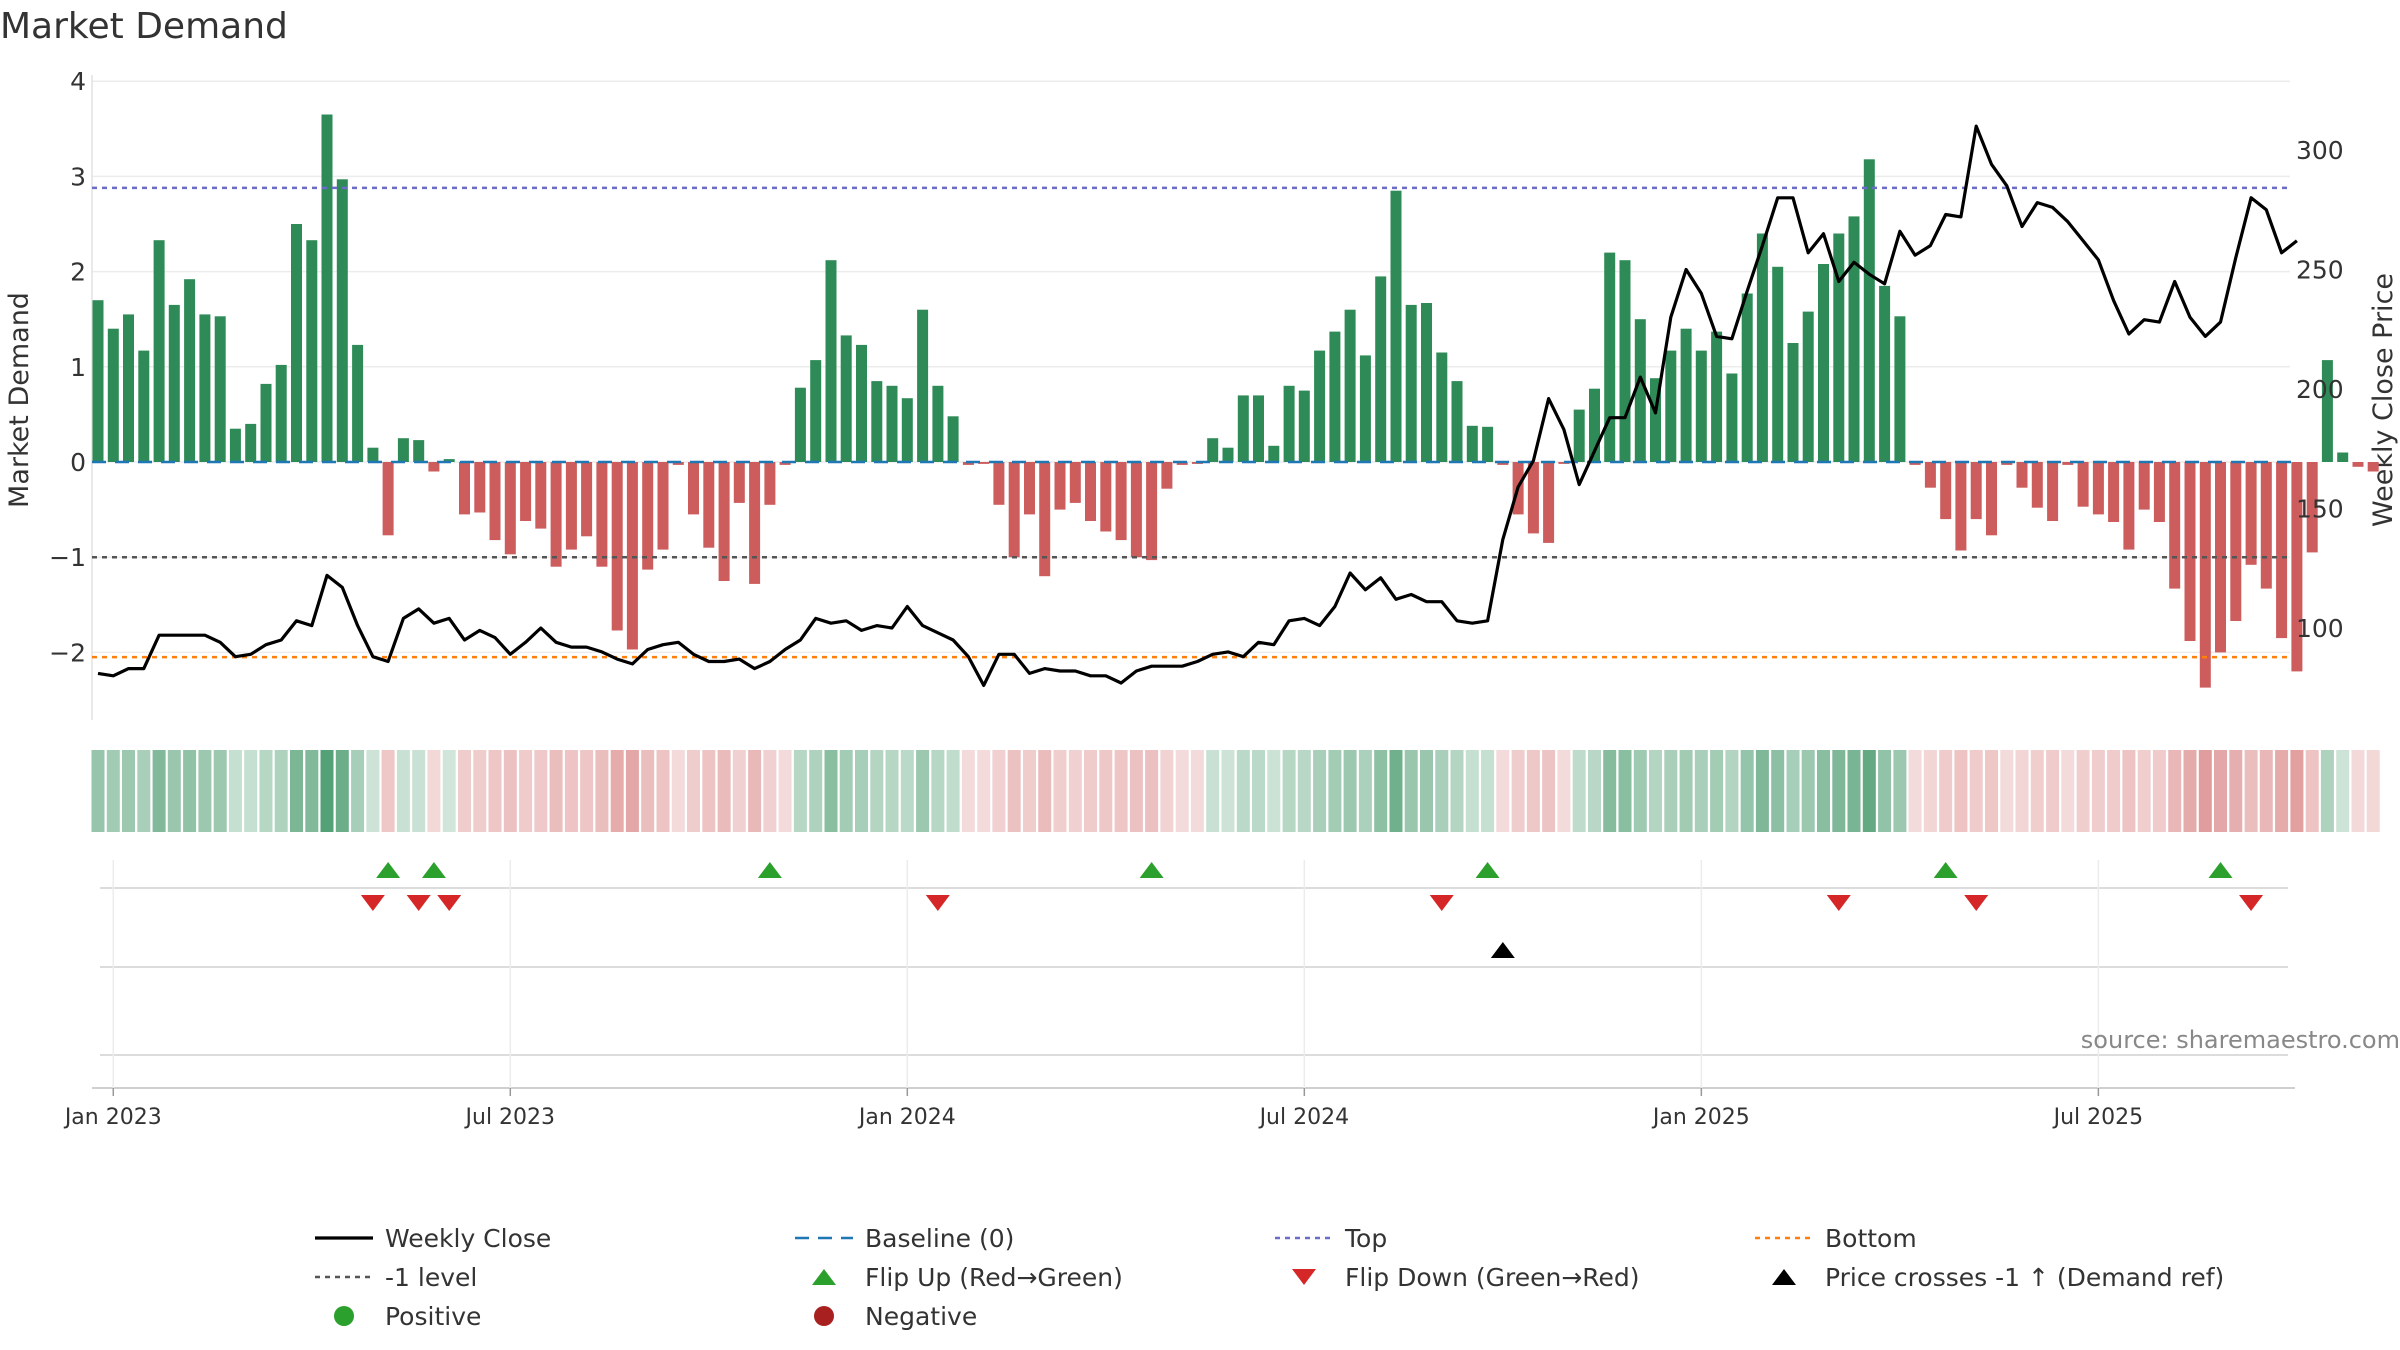 This screenshot has height=1350, width=2400. What do you see at coordinates (895, 1316) in the screenshot?
I see `legend-item: Negative` at bounding box center [895, 1316].